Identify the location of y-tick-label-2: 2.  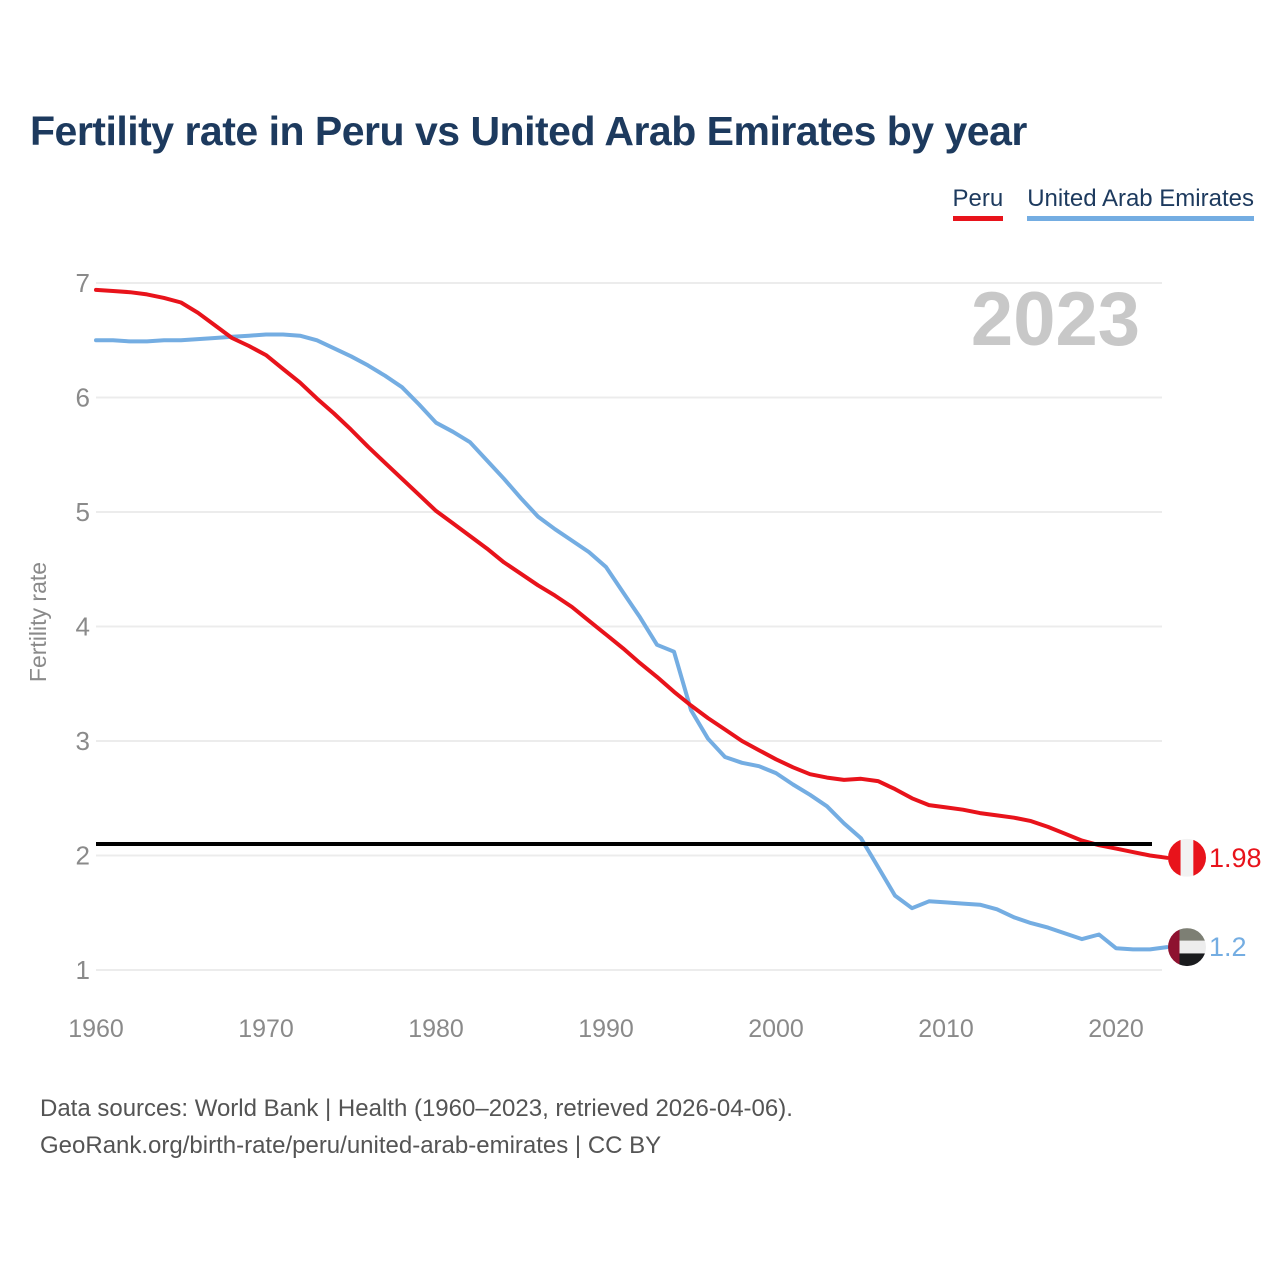
(83, 856).